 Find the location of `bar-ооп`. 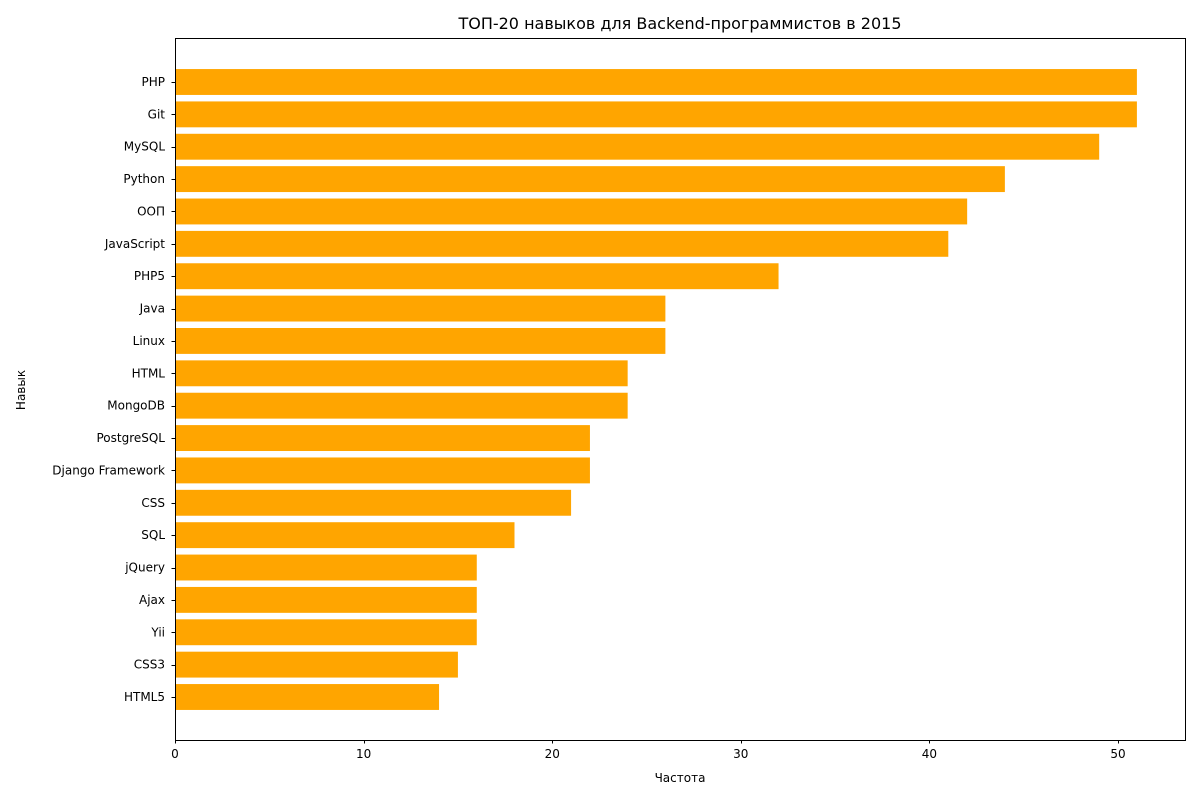

bar-ооп is located at coordinates (571, 211).